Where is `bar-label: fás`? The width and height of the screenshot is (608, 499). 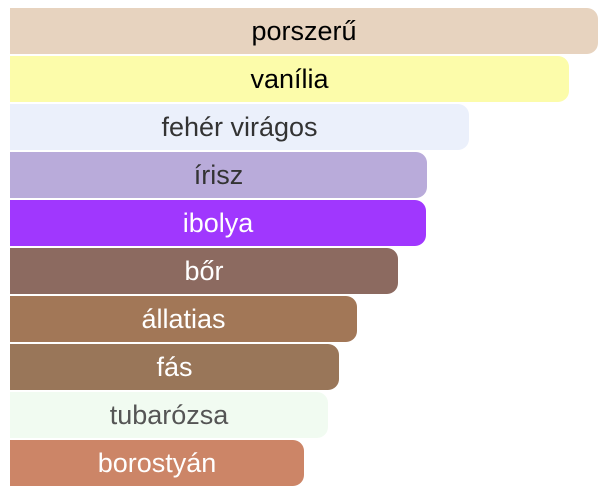
bar-label: fás is located at coordinates (174, 366).